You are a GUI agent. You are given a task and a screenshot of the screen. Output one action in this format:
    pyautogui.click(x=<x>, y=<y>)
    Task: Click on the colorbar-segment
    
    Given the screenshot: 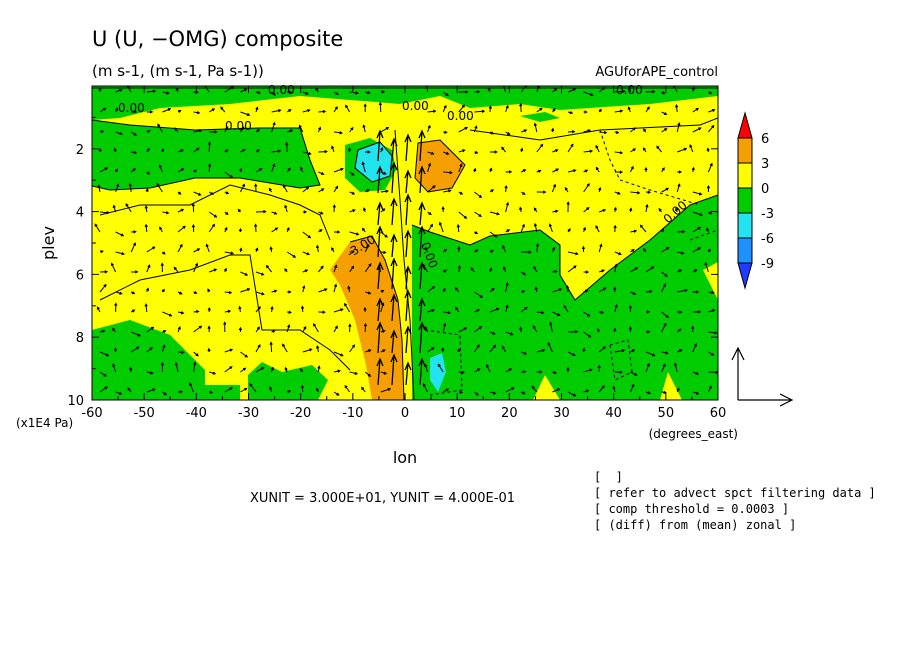 What is the action you would take?
    pyautogui.click(x=745, y=250)
    